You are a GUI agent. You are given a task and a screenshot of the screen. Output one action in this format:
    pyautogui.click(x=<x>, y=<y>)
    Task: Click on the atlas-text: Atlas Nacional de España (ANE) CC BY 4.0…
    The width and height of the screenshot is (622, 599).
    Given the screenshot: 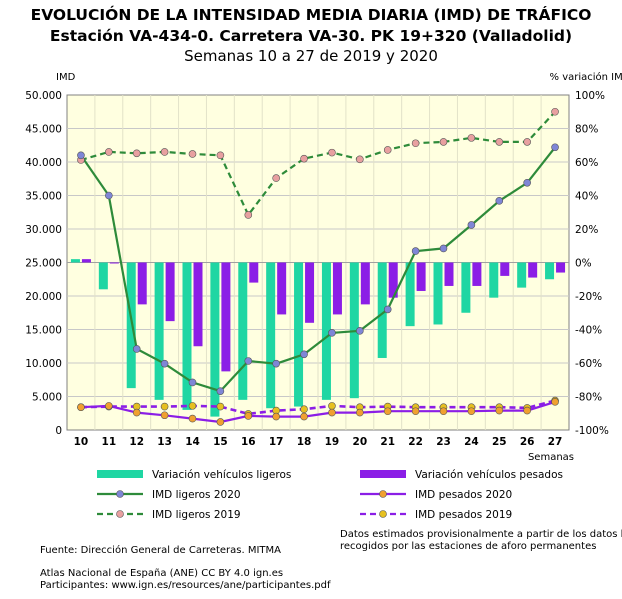 What is the action you would take?
    pyautogui.click(x=162, y=573)
    